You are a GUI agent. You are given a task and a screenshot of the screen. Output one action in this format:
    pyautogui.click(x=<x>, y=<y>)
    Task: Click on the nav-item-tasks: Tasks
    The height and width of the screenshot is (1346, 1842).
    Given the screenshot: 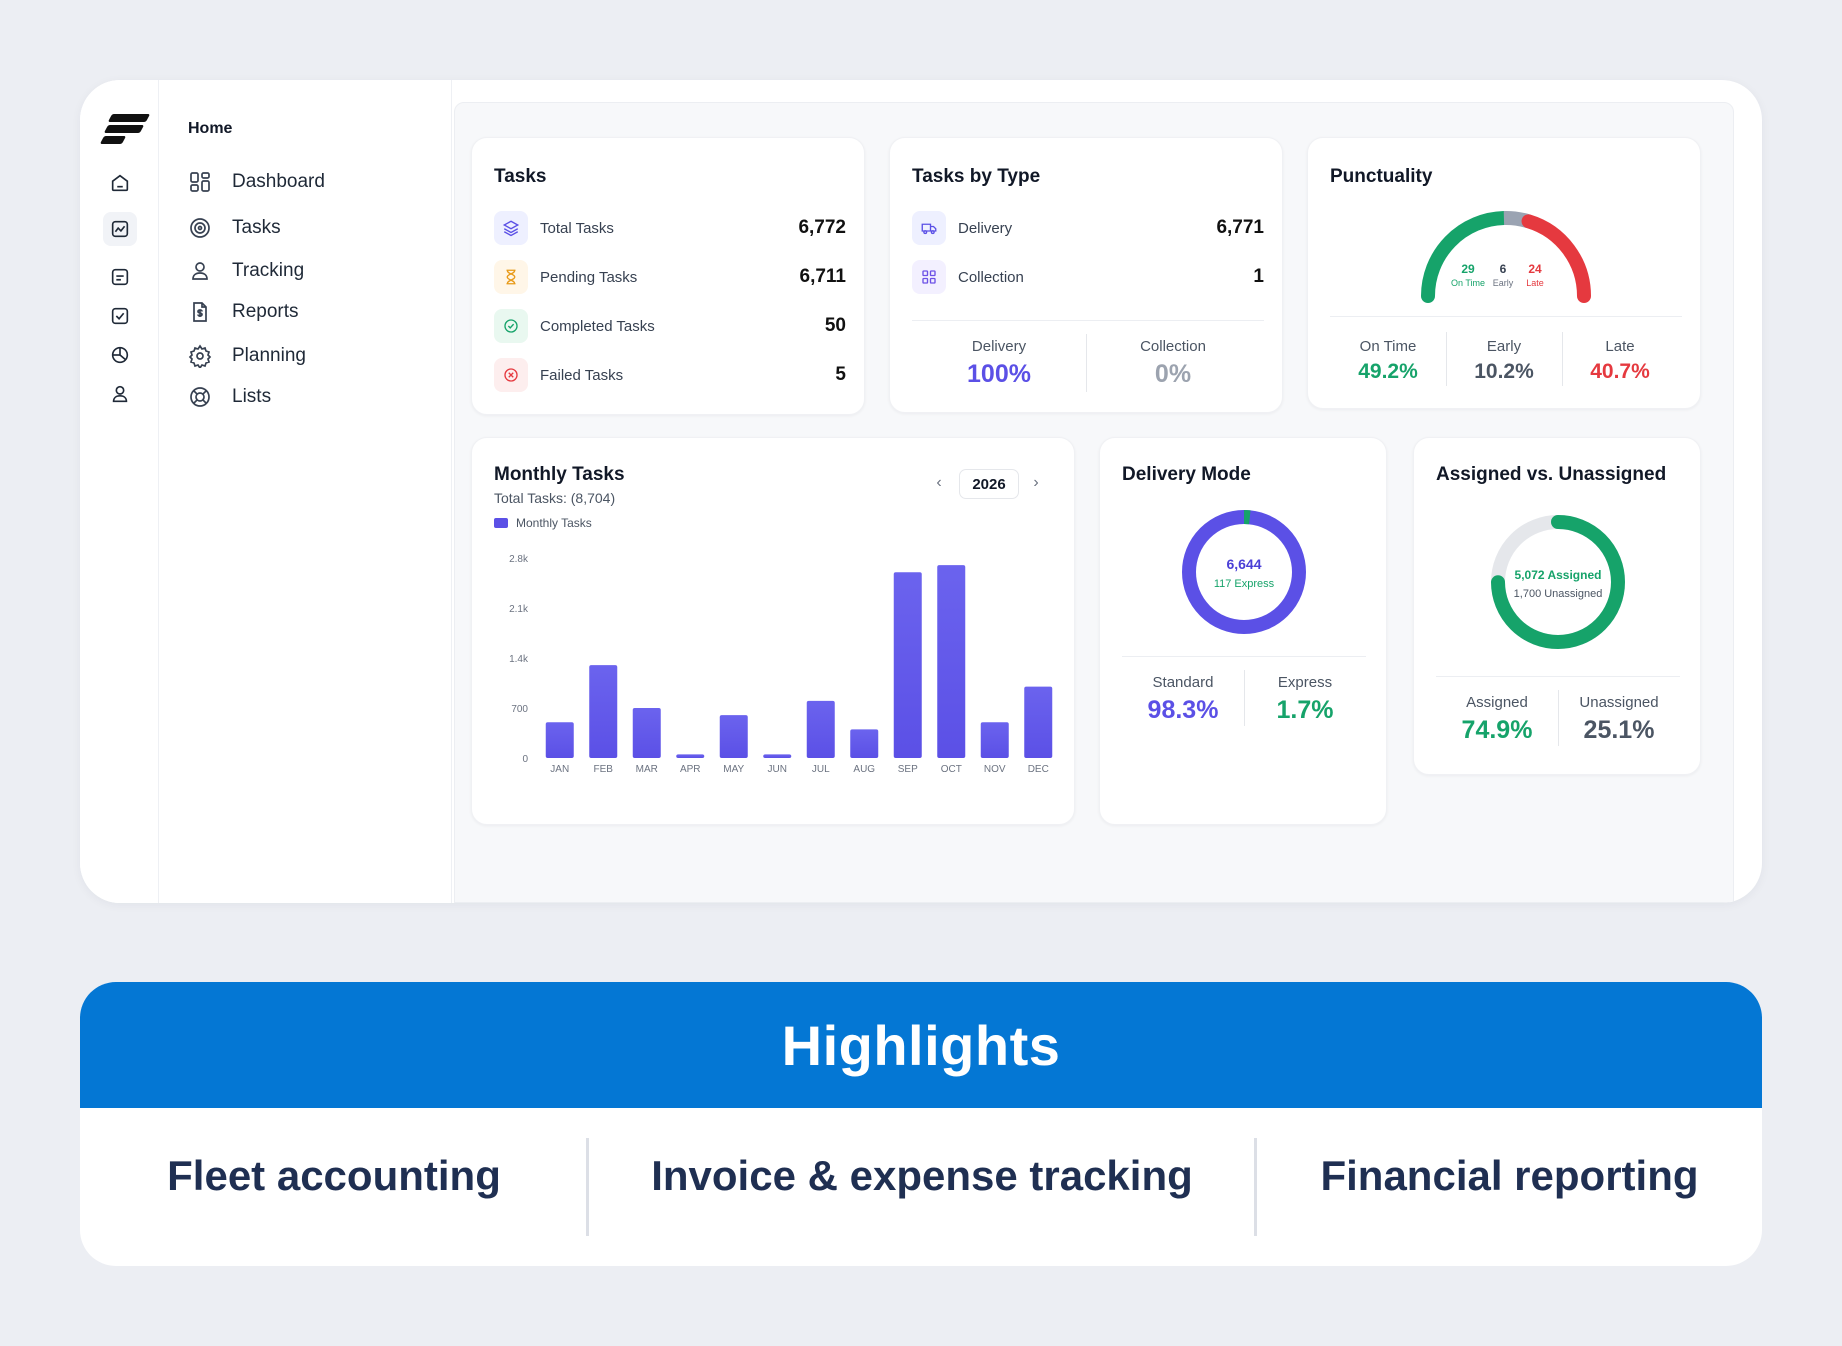 What is the action you would take?
    pyautogui.click(x=234, y=228)
    